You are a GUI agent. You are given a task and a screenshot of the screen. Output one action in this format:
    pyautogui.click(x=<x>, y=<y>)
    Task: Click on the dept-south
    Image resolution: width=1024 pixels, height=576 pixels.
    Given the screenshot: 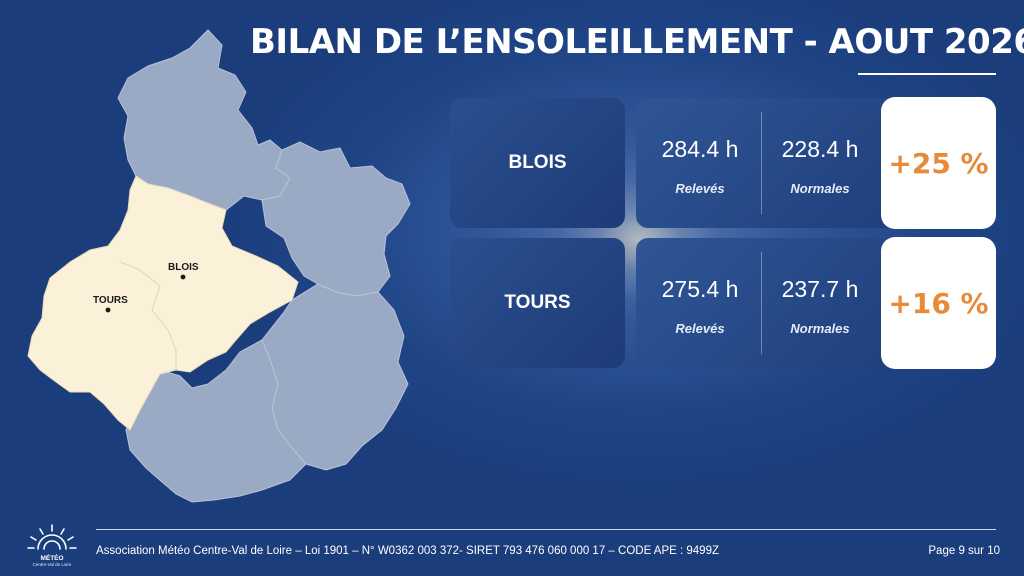 What is the action you would take?
    pyautogui.click(x=216, y=421)
    